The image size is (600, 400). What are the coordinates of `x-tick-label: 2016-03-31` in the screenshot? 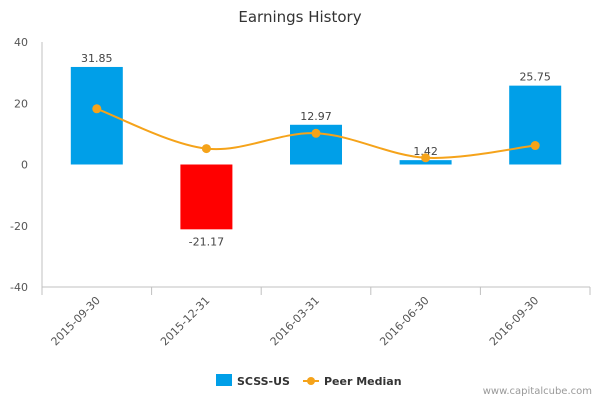 It's located at (295, 321).